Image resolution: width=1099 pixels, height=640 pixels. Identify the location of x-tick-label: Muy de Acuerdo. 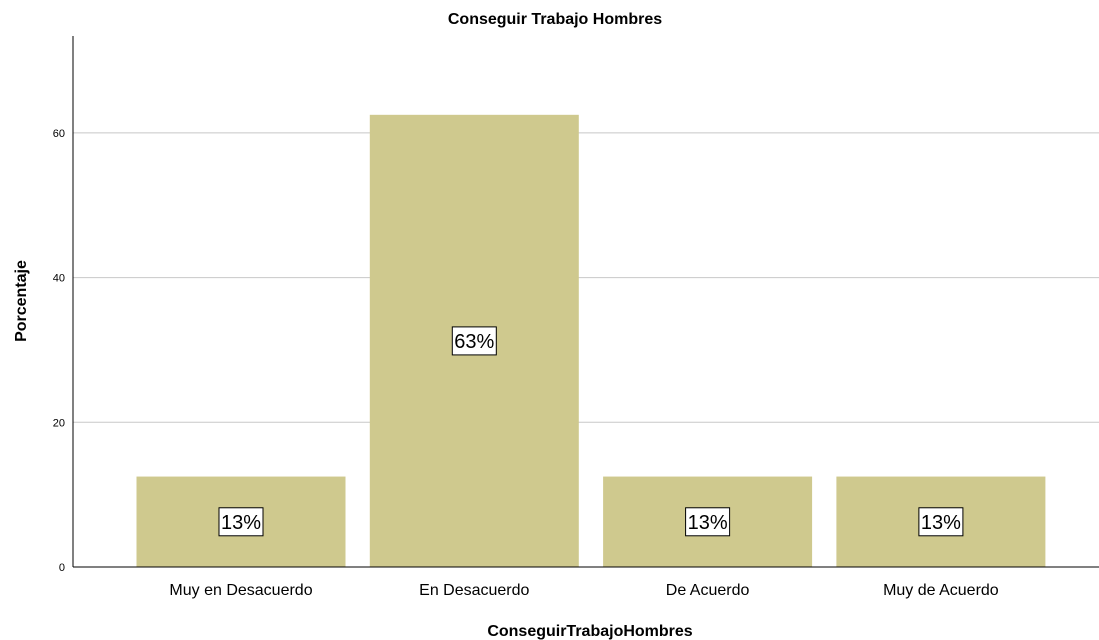
(941, 590).